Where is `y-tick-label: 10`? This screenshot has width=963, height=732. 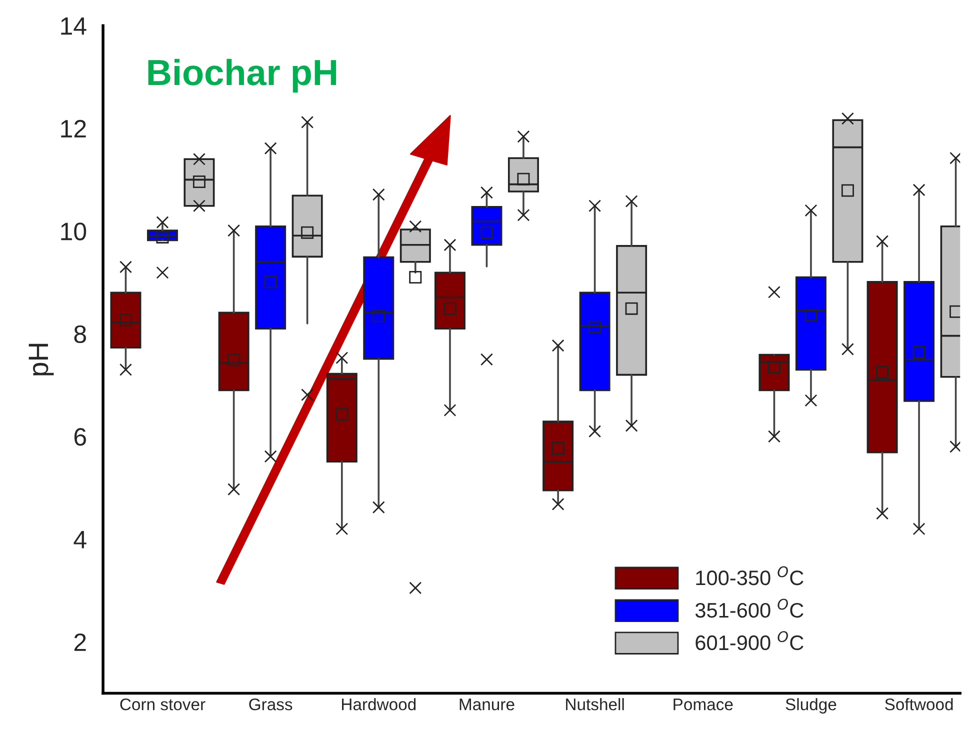
y-tick-label: 10 is located at coordinates (73, 231).